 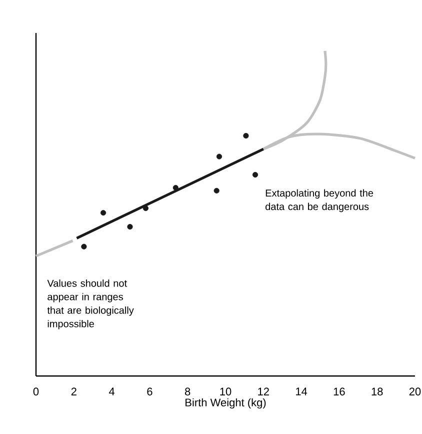 What do you see at coordinates (149, 392) in the screenshot?
I see `x-tick-label: 6` at bounding box center [149, 392].